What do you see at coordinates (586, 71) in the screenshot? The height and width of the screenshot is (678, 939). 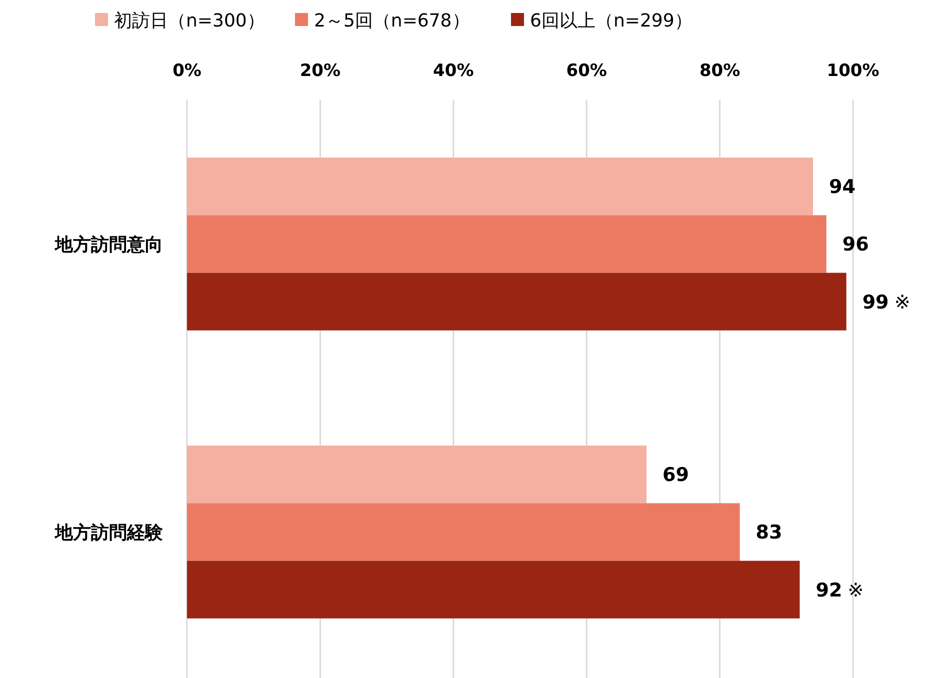 I see `x-tick-label: 60%` at bounding box center [586, 71].